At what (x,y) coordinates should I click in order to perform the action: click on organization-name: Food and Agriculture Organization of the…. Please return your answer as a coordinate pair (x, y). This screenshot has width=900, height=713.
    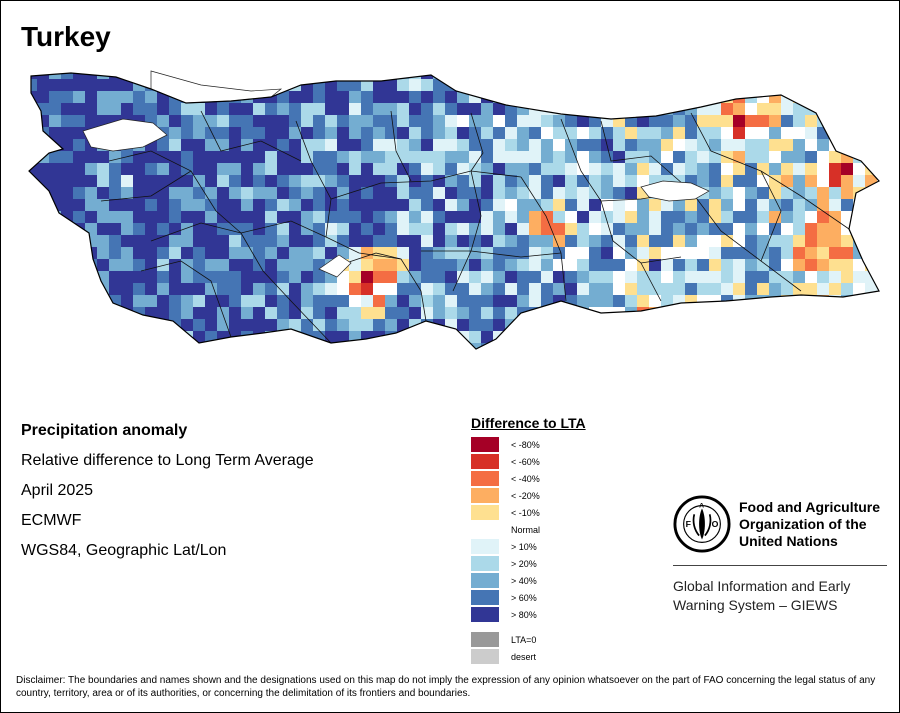
    Looking at the image, I should click on (809, 524).